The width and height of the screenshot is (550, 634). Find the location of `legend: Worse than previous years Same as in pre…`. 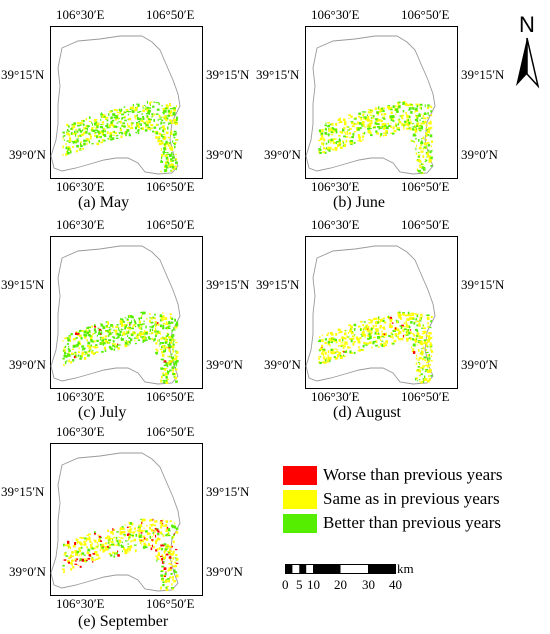

legend: Worse than previous years Same as in pre… is located at coordinates (413, 500).